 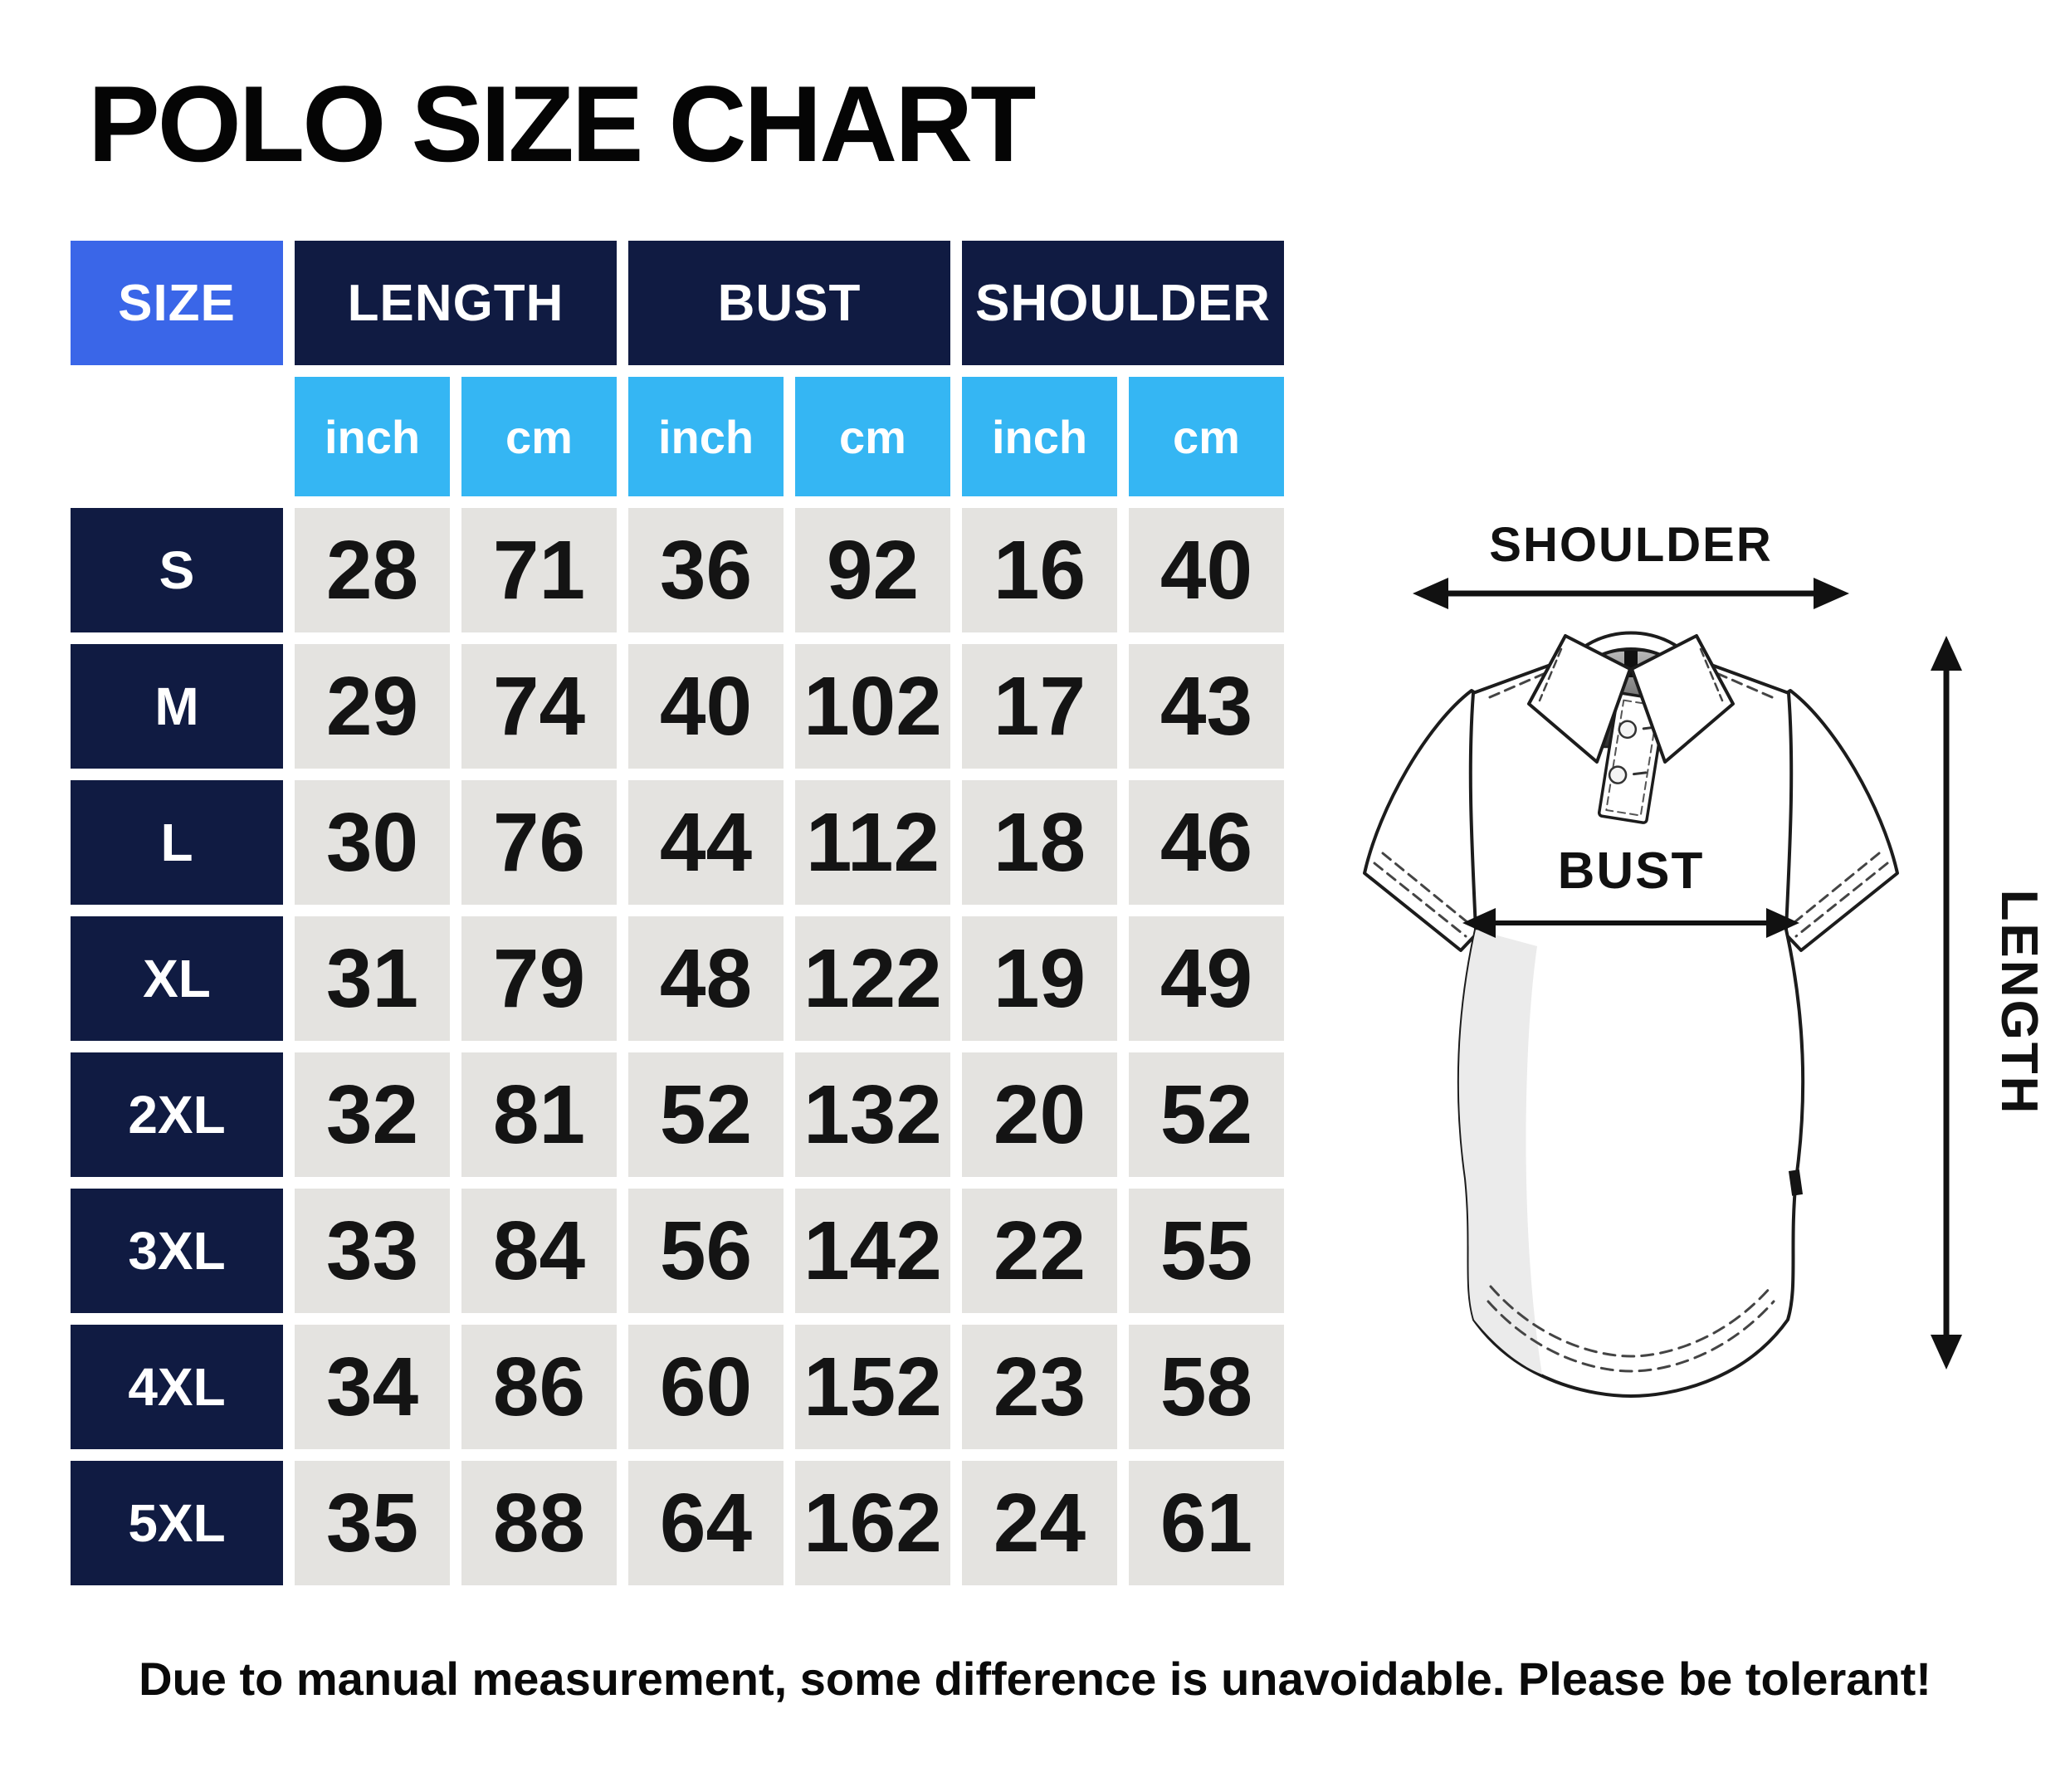 I want to click on diagram-bust-label: BUST, so click(x=1631, y=871).